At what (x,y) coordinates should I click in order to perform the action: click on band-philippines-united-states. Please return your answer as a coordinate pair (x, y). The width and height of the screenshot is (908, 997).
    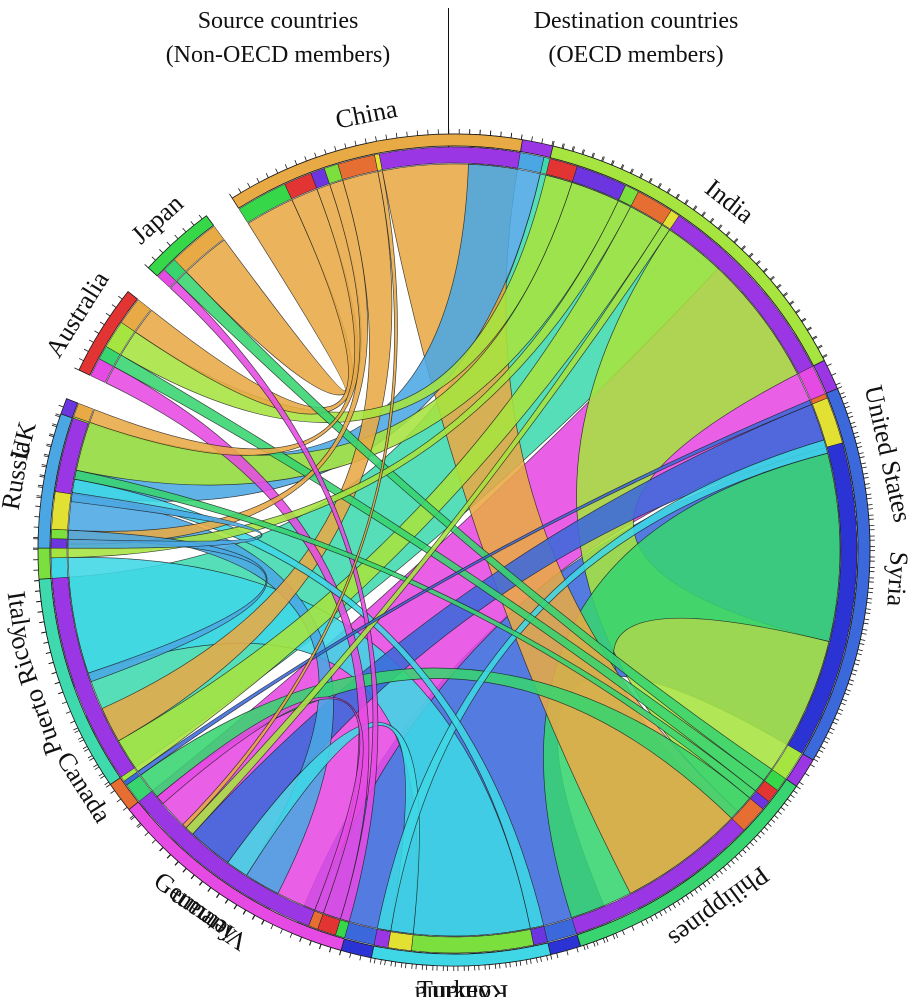
    Looking at the image, I should click on (658, 876).